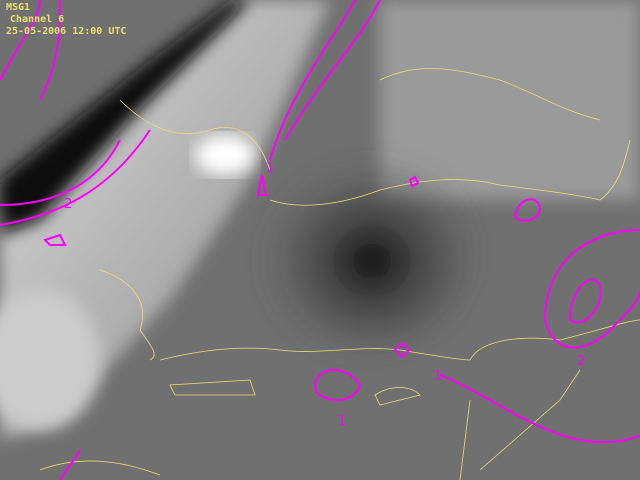  I want to click on channel-label: Channel 6, so click(37, 19).